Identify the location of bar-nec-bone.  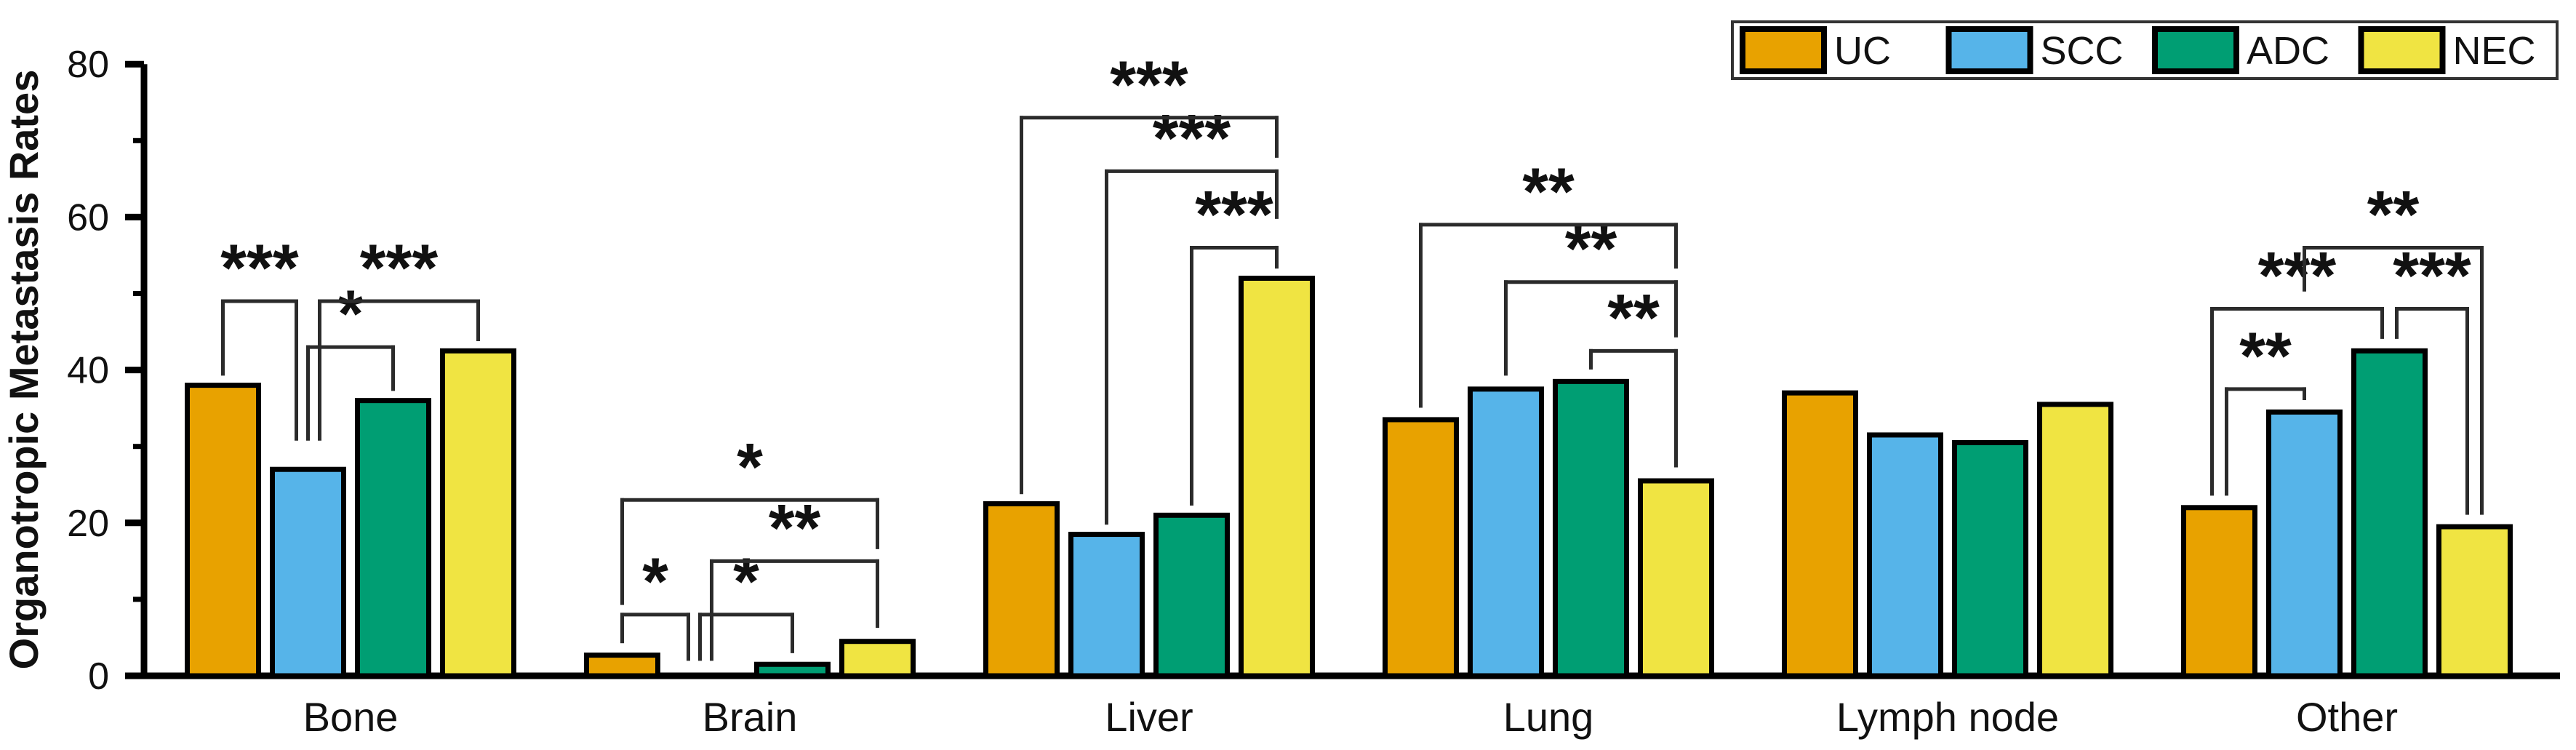
(478, 513).